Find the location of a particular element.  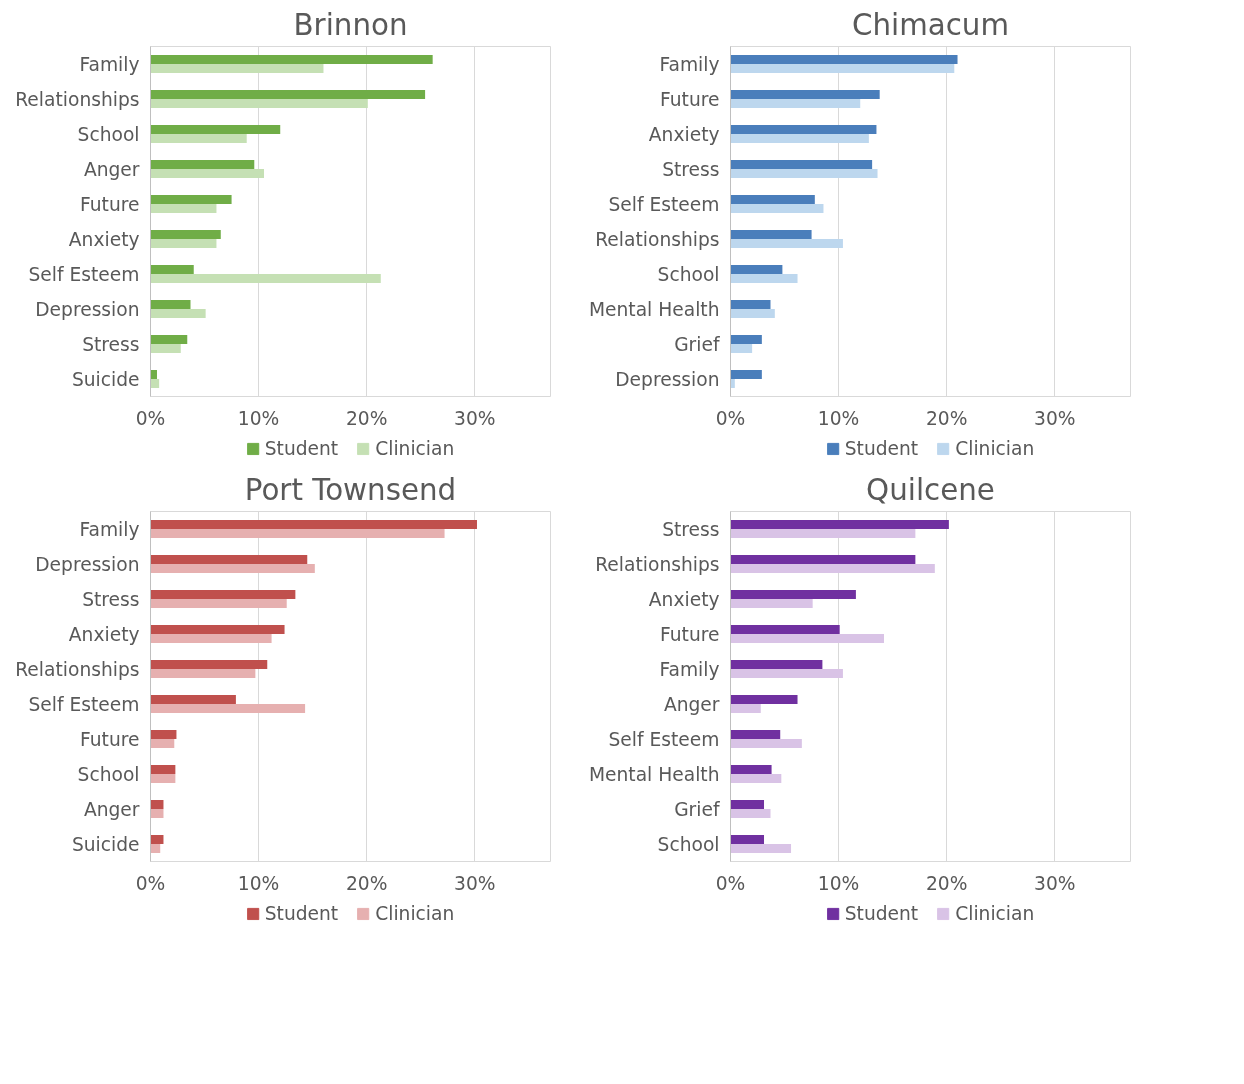

y-tick-label: Grief is located at coordinates (697, 344).